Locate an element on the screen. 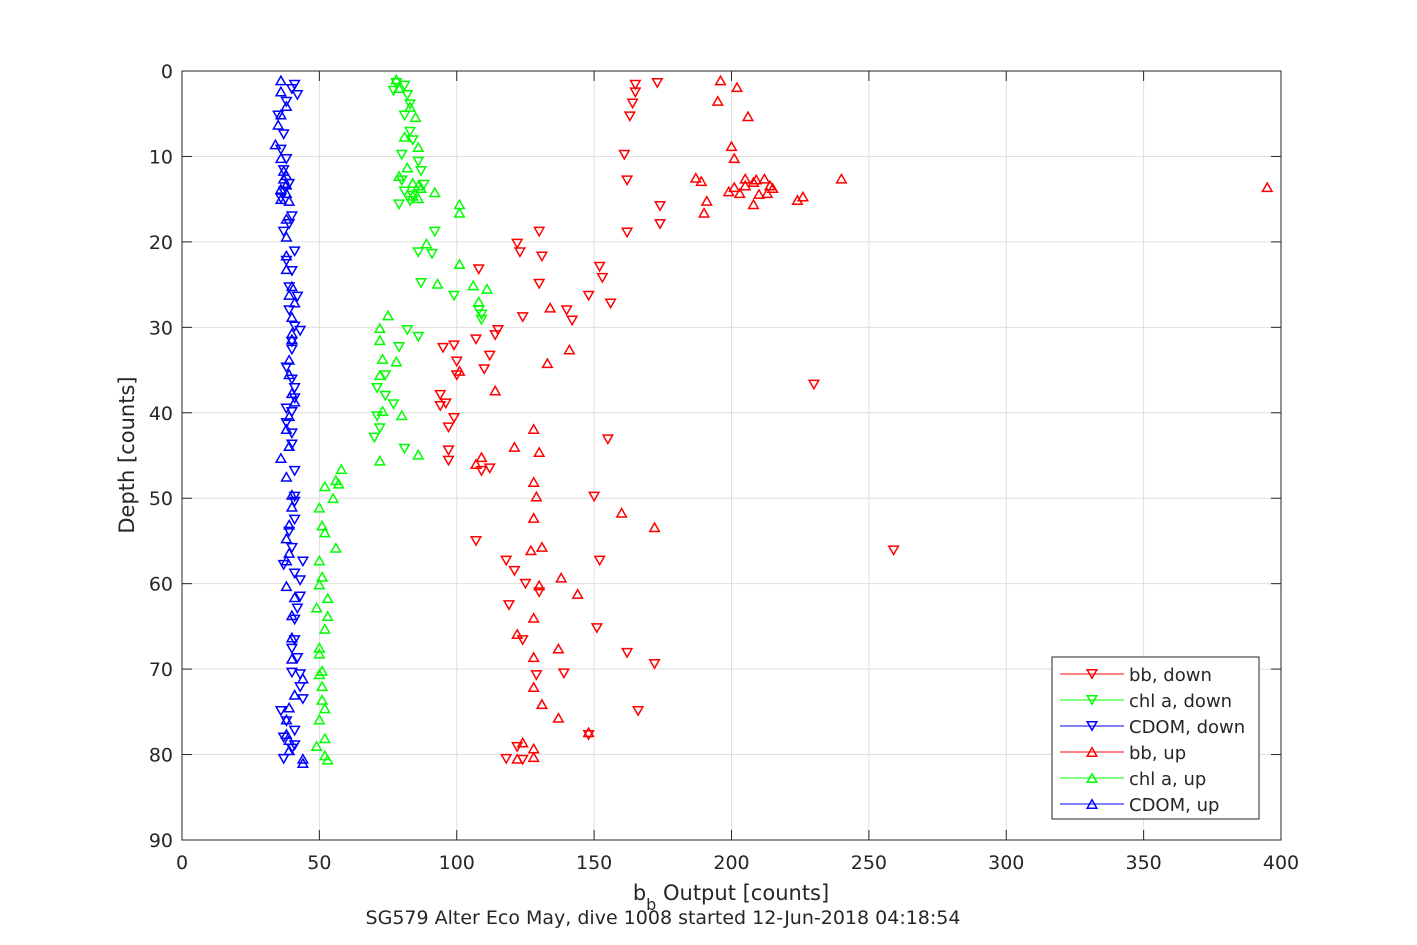  y-tick-label: 60 is located at coordinates (161, 585).